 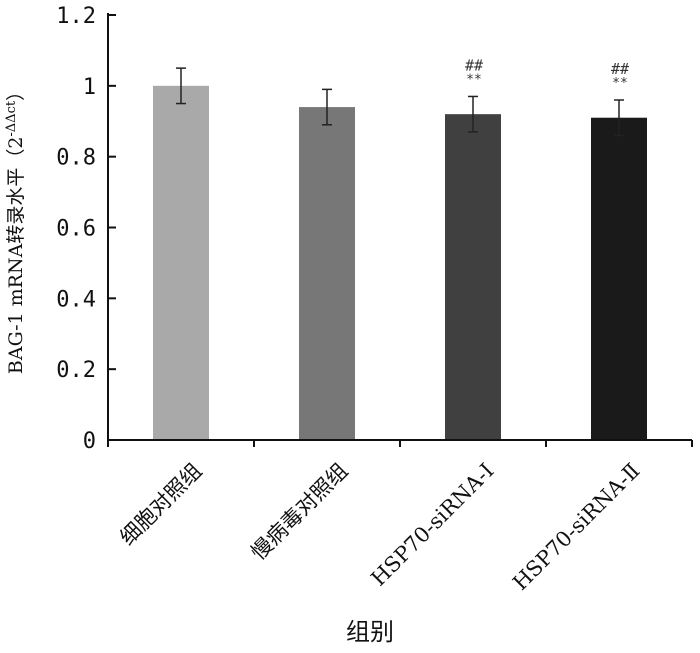 What do you see at coordinates (76, 299) in the screenshot?
I see `y-tick-label: 0.4` at bounding box center [76, 299].